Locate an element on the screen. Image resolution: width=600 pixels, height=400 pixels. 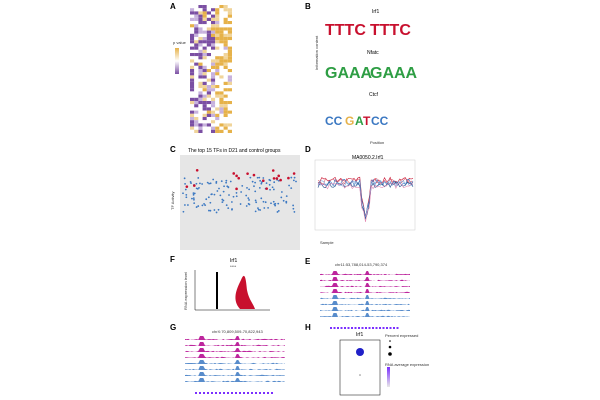
profile-line is located at coordinates (365, 202).